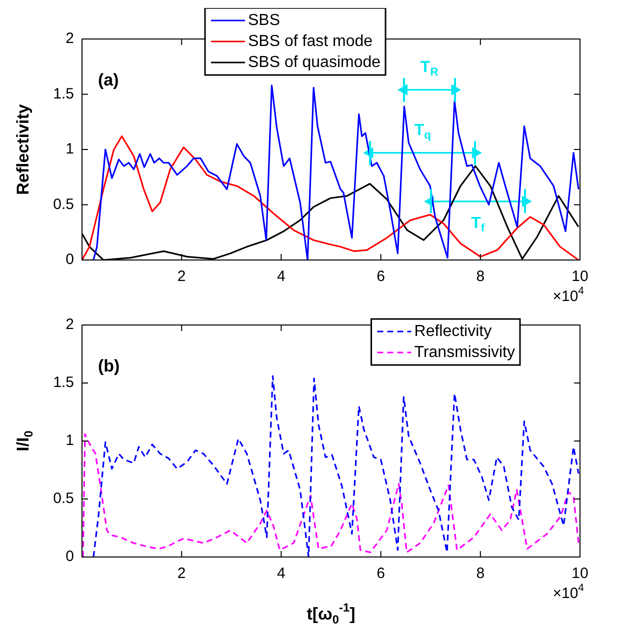 The image size is (617, 629). Describe the element at coordinates (453, 331) in the screenshot. I see `legend-label: Reflectivity` at that location.